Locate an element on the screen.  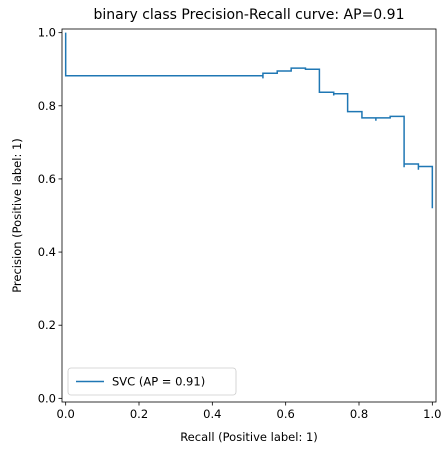
y-axis-label: Precision (Positive label: 1) is located at coordinates (17, 215).